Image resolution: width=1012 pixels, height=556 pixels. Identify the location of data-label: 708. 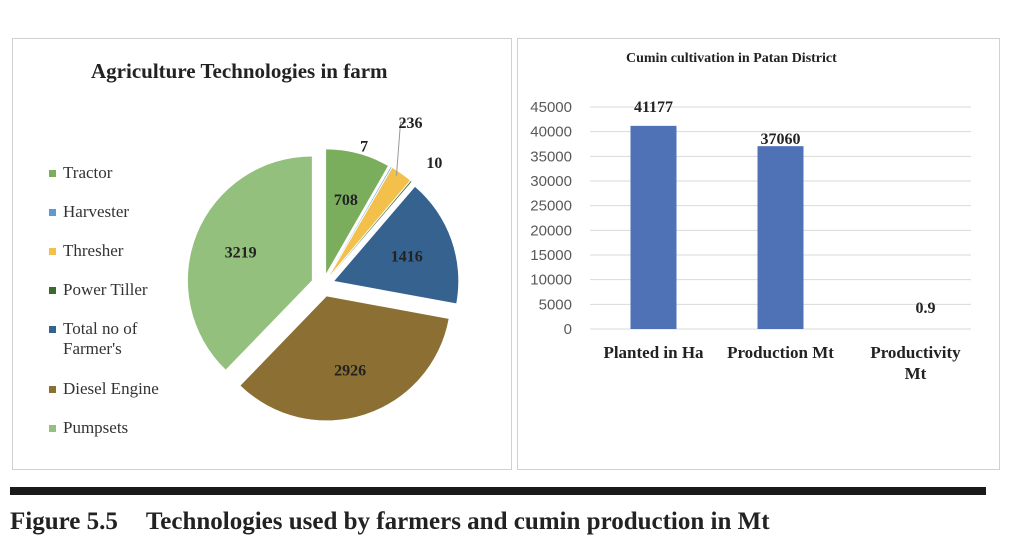
(346, 200).